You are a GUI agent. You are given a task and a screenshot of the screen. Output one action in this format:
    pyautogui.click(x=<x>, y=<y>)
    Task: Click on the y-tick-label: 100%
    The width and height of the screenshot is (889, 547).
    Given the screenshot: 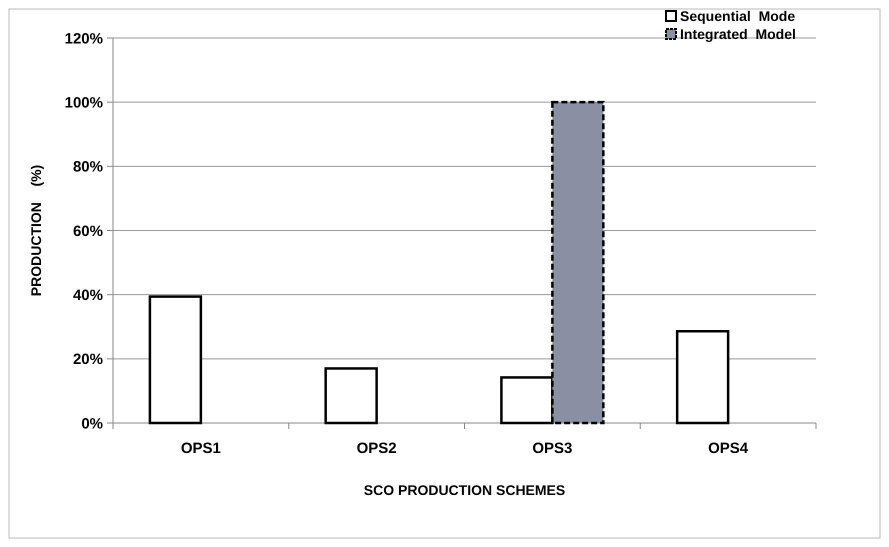 What is the action you would take?
    pyautogui.click(x=83, y=103)
    